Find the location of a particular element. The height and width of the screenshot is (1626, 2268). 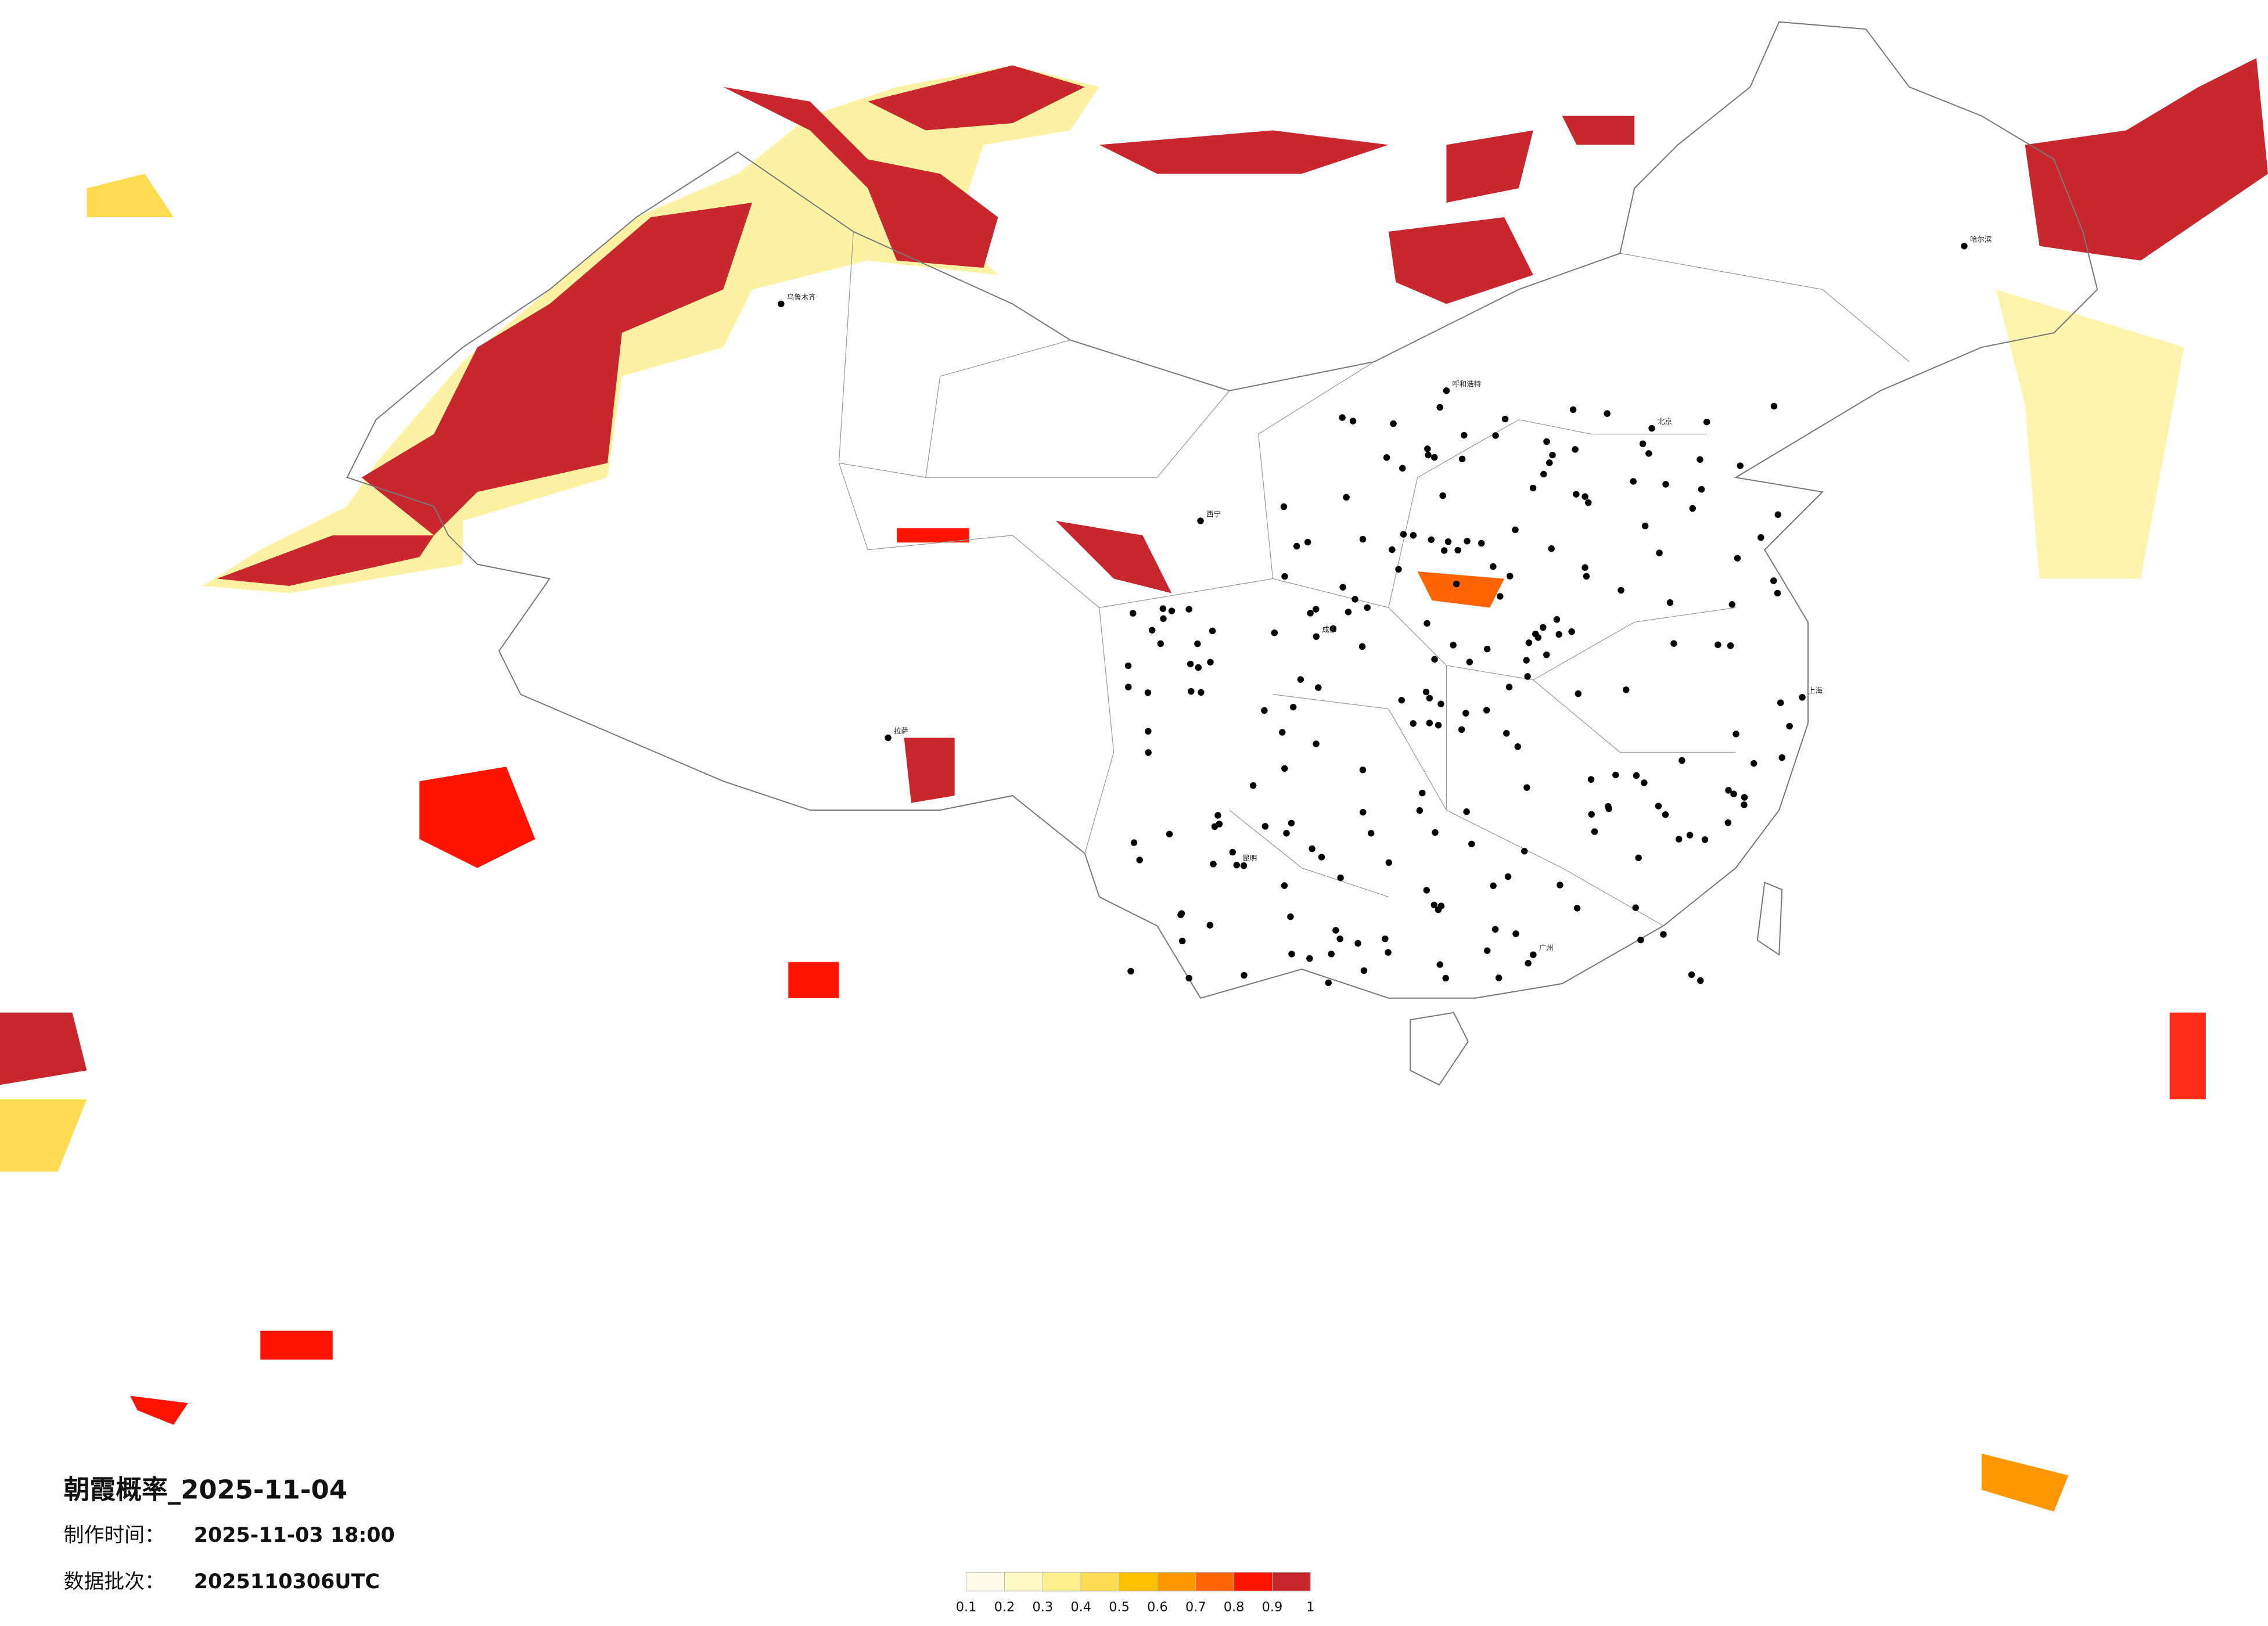

production-time-label: 制作时间： is located at coordinates (114, 1535).